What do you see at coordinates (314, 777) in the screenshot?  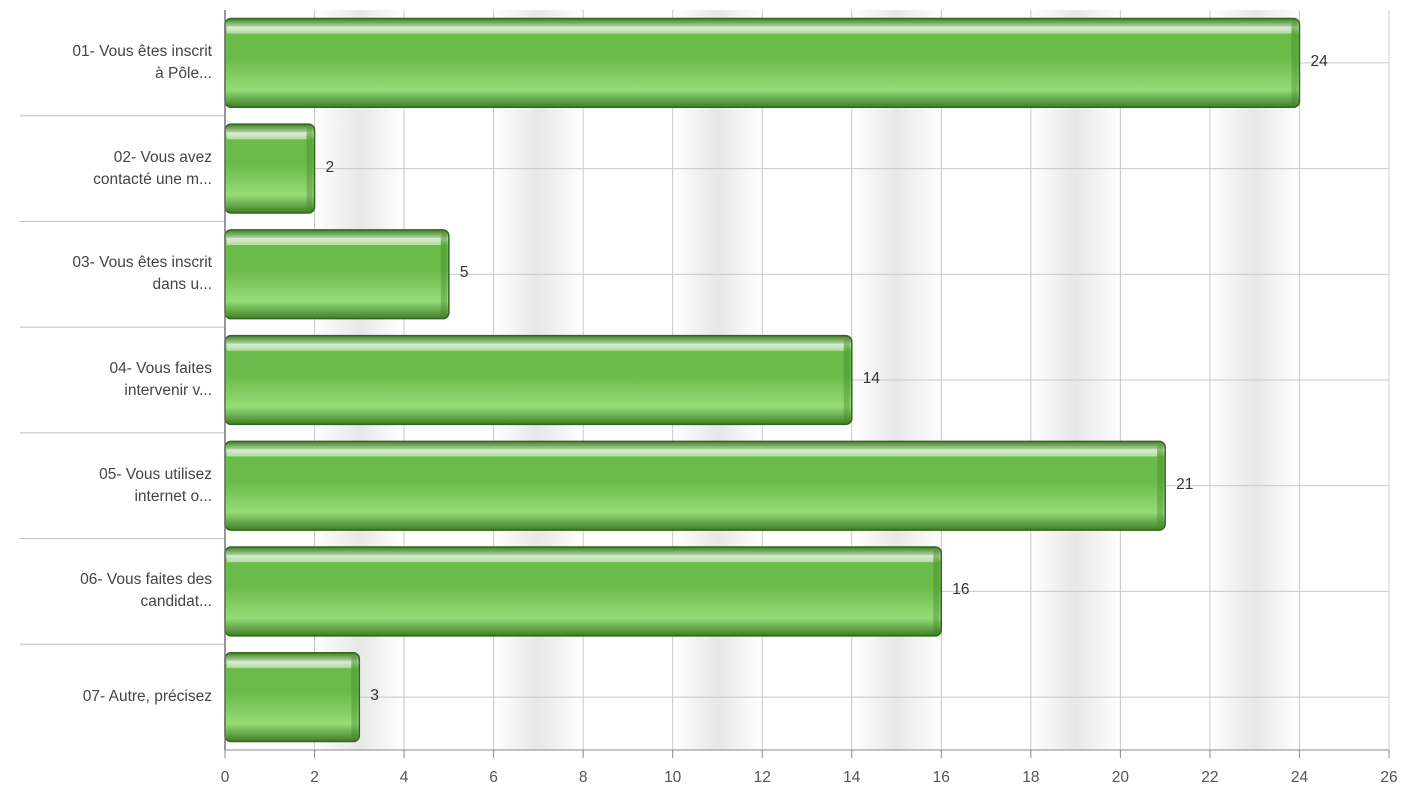 I see `x-tick-label: 2` at bounding box center [314, 777].